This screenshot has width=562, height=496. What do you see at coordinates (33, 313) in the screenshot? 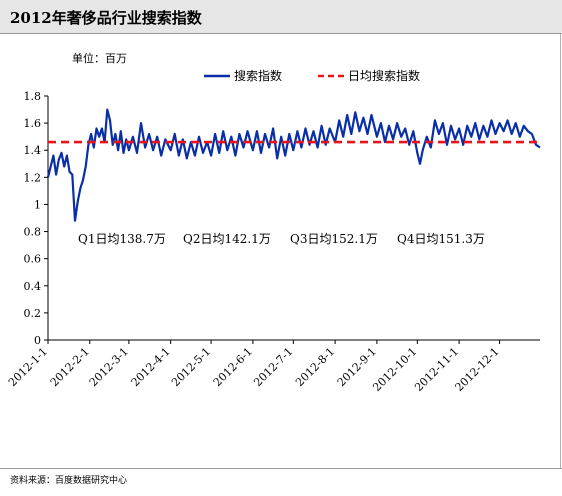
I see `y-tick-label: 0.2` at bounding box center [33, 313].